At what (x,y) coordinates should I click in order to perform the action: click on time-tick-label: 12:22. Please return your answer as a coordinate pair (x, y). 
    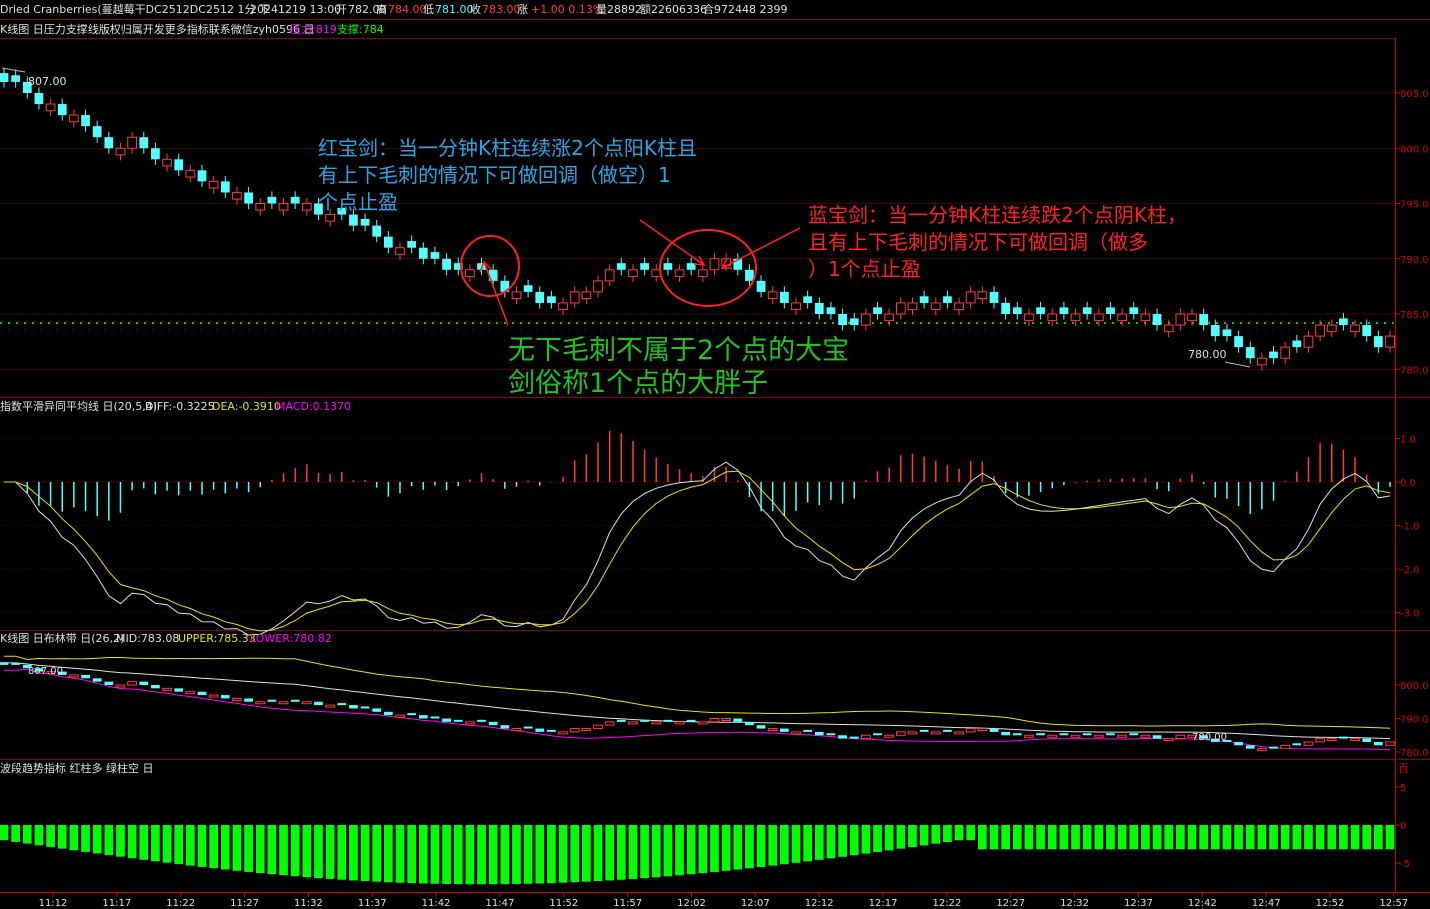
    Looking at the image, I should click on (946, 903).